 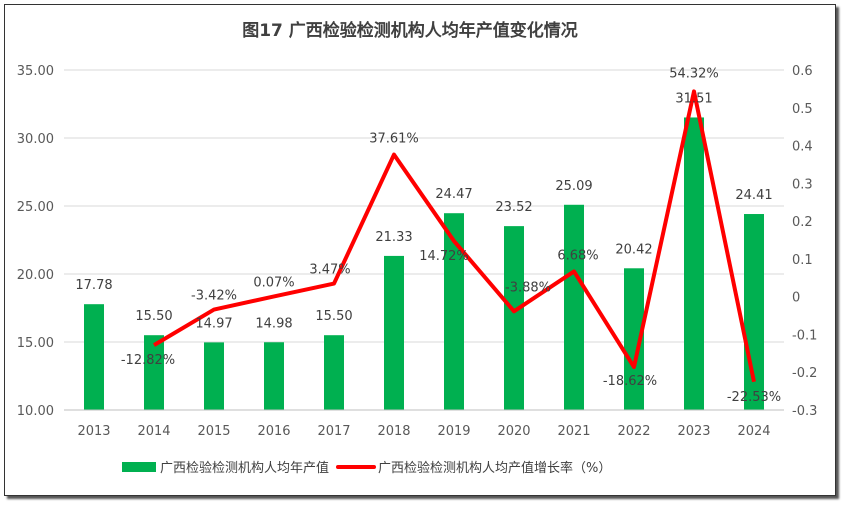 I want to click on line-data-label: -12.82%, so click(x=148, y=360).